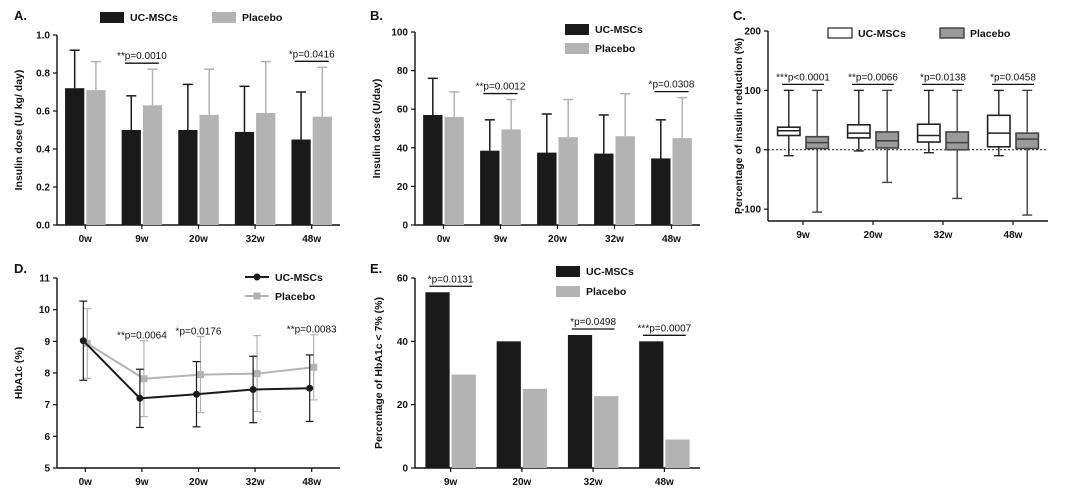 The image size is (1080, 500). What do you see at coordinates (142, 56) in the screenshot?
I see `p-value-label: **p=0.0010` at bounding box center [142, 56].